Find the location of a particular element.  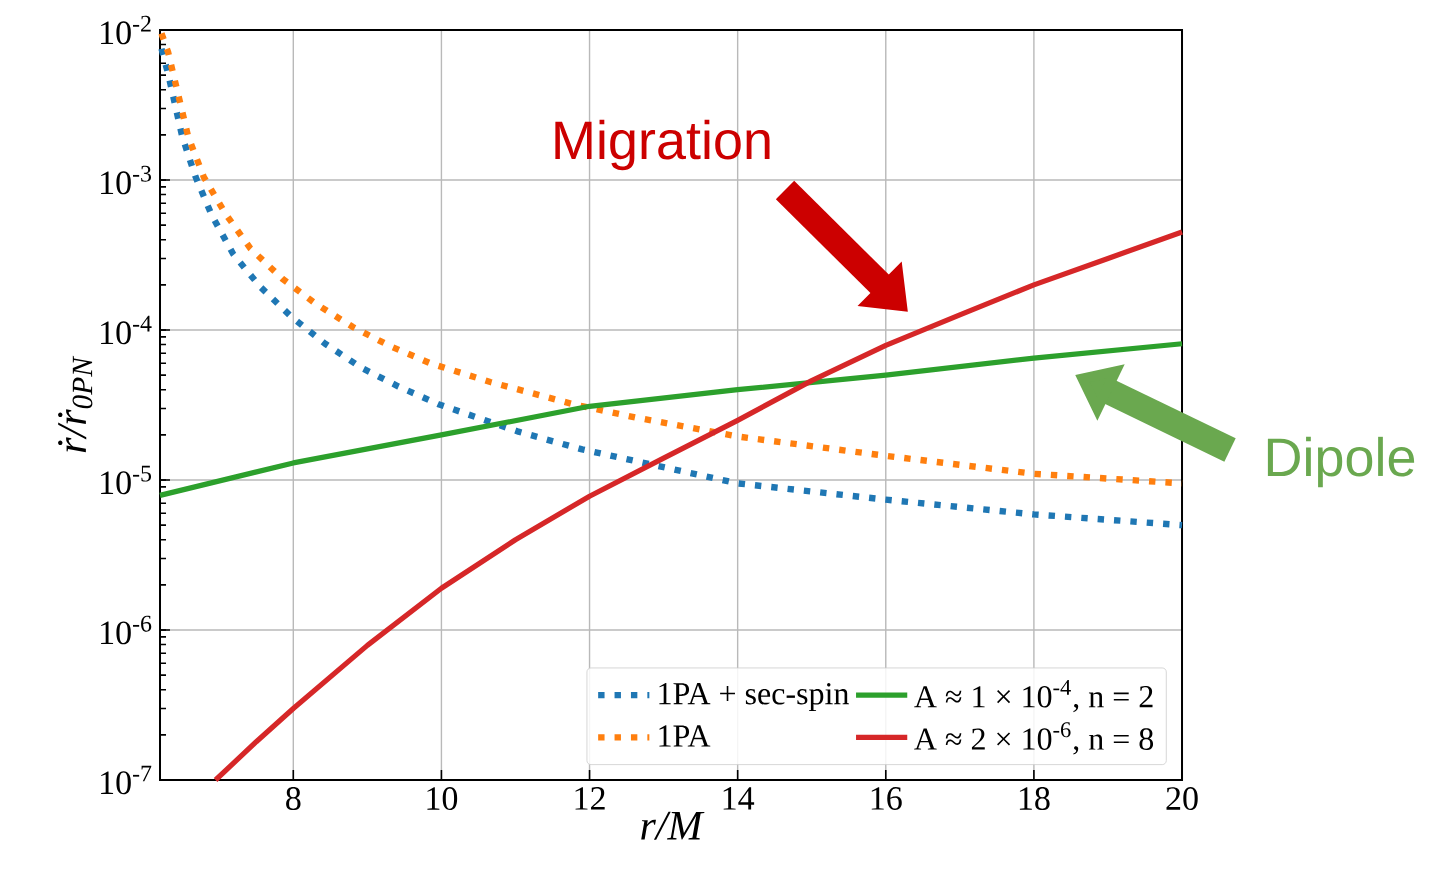

x-tick-label: 12 is located at coordinates (590, 798).